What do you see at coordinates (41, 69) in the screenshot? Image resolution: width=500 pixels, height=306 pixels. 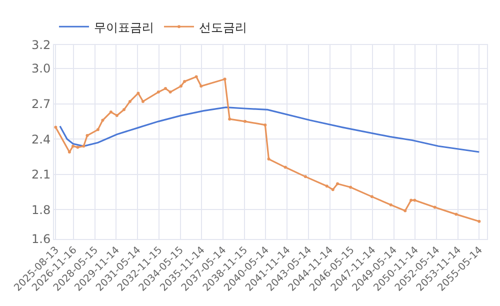 I see `y-tick-label: 3.0` at bounding box center [41, 69].